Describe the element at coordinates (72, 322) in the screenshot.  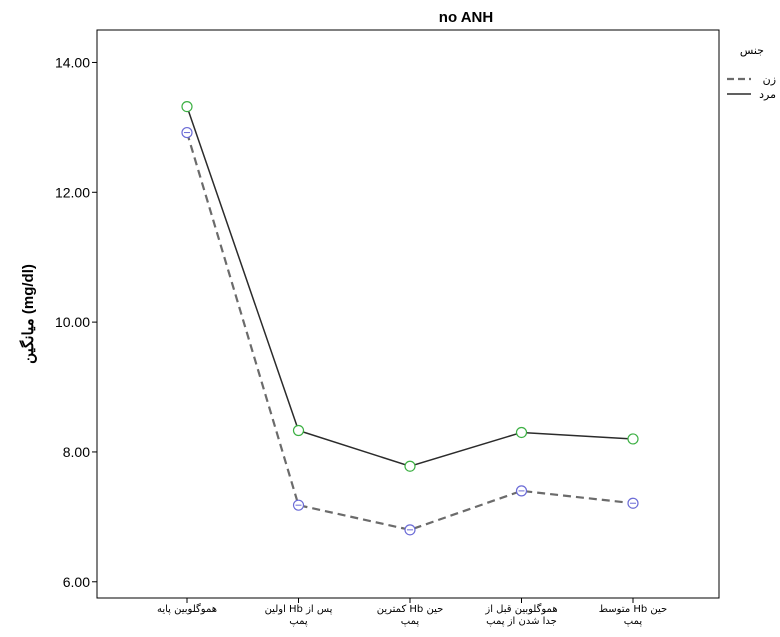
I see `y-tick-label: 10.00` at that location.